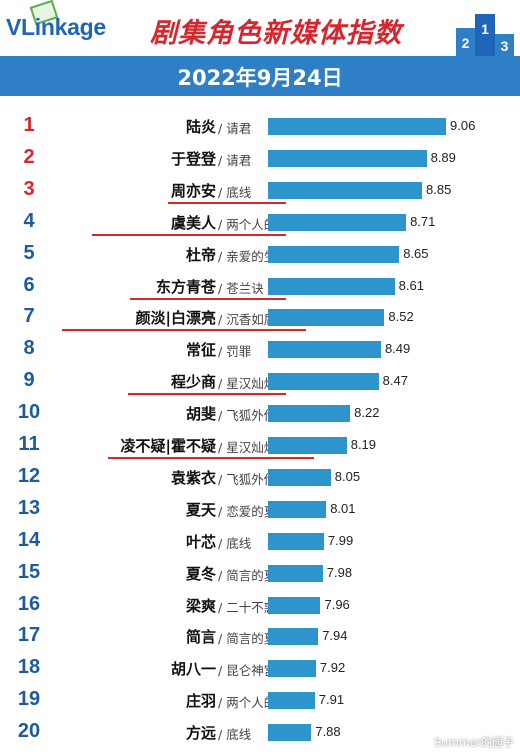 This screenshot has height=756, width=520. I want to click on rank-number: 20, so click(29, 731).